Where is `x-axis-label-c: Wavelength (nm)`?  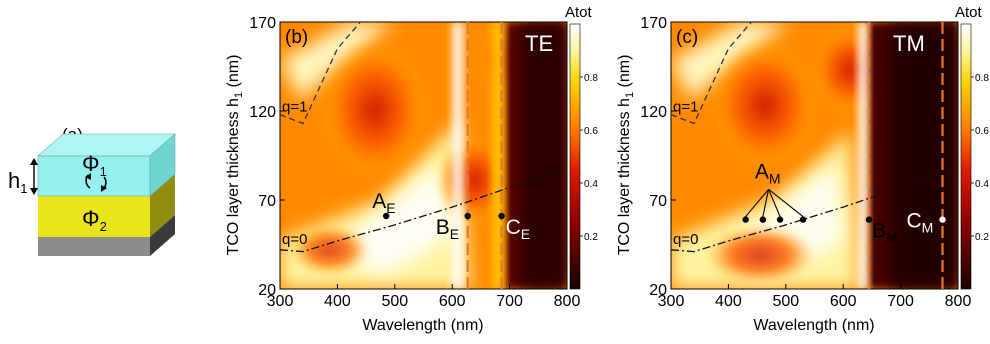 x-axis-label-c: Wavelength (nm) is located at coordinates (813, 325).